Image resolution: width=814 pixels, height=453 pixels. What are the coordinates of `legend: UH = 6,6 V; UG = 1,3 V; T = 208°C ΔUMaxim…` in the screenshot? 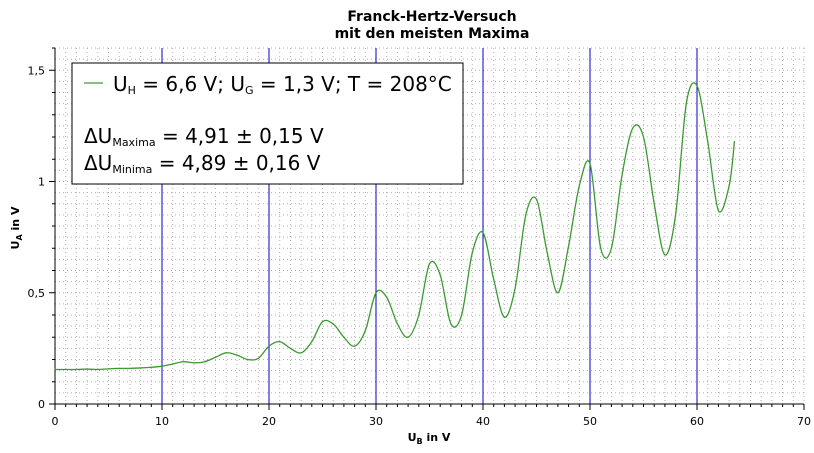 It's located at (267, 123).